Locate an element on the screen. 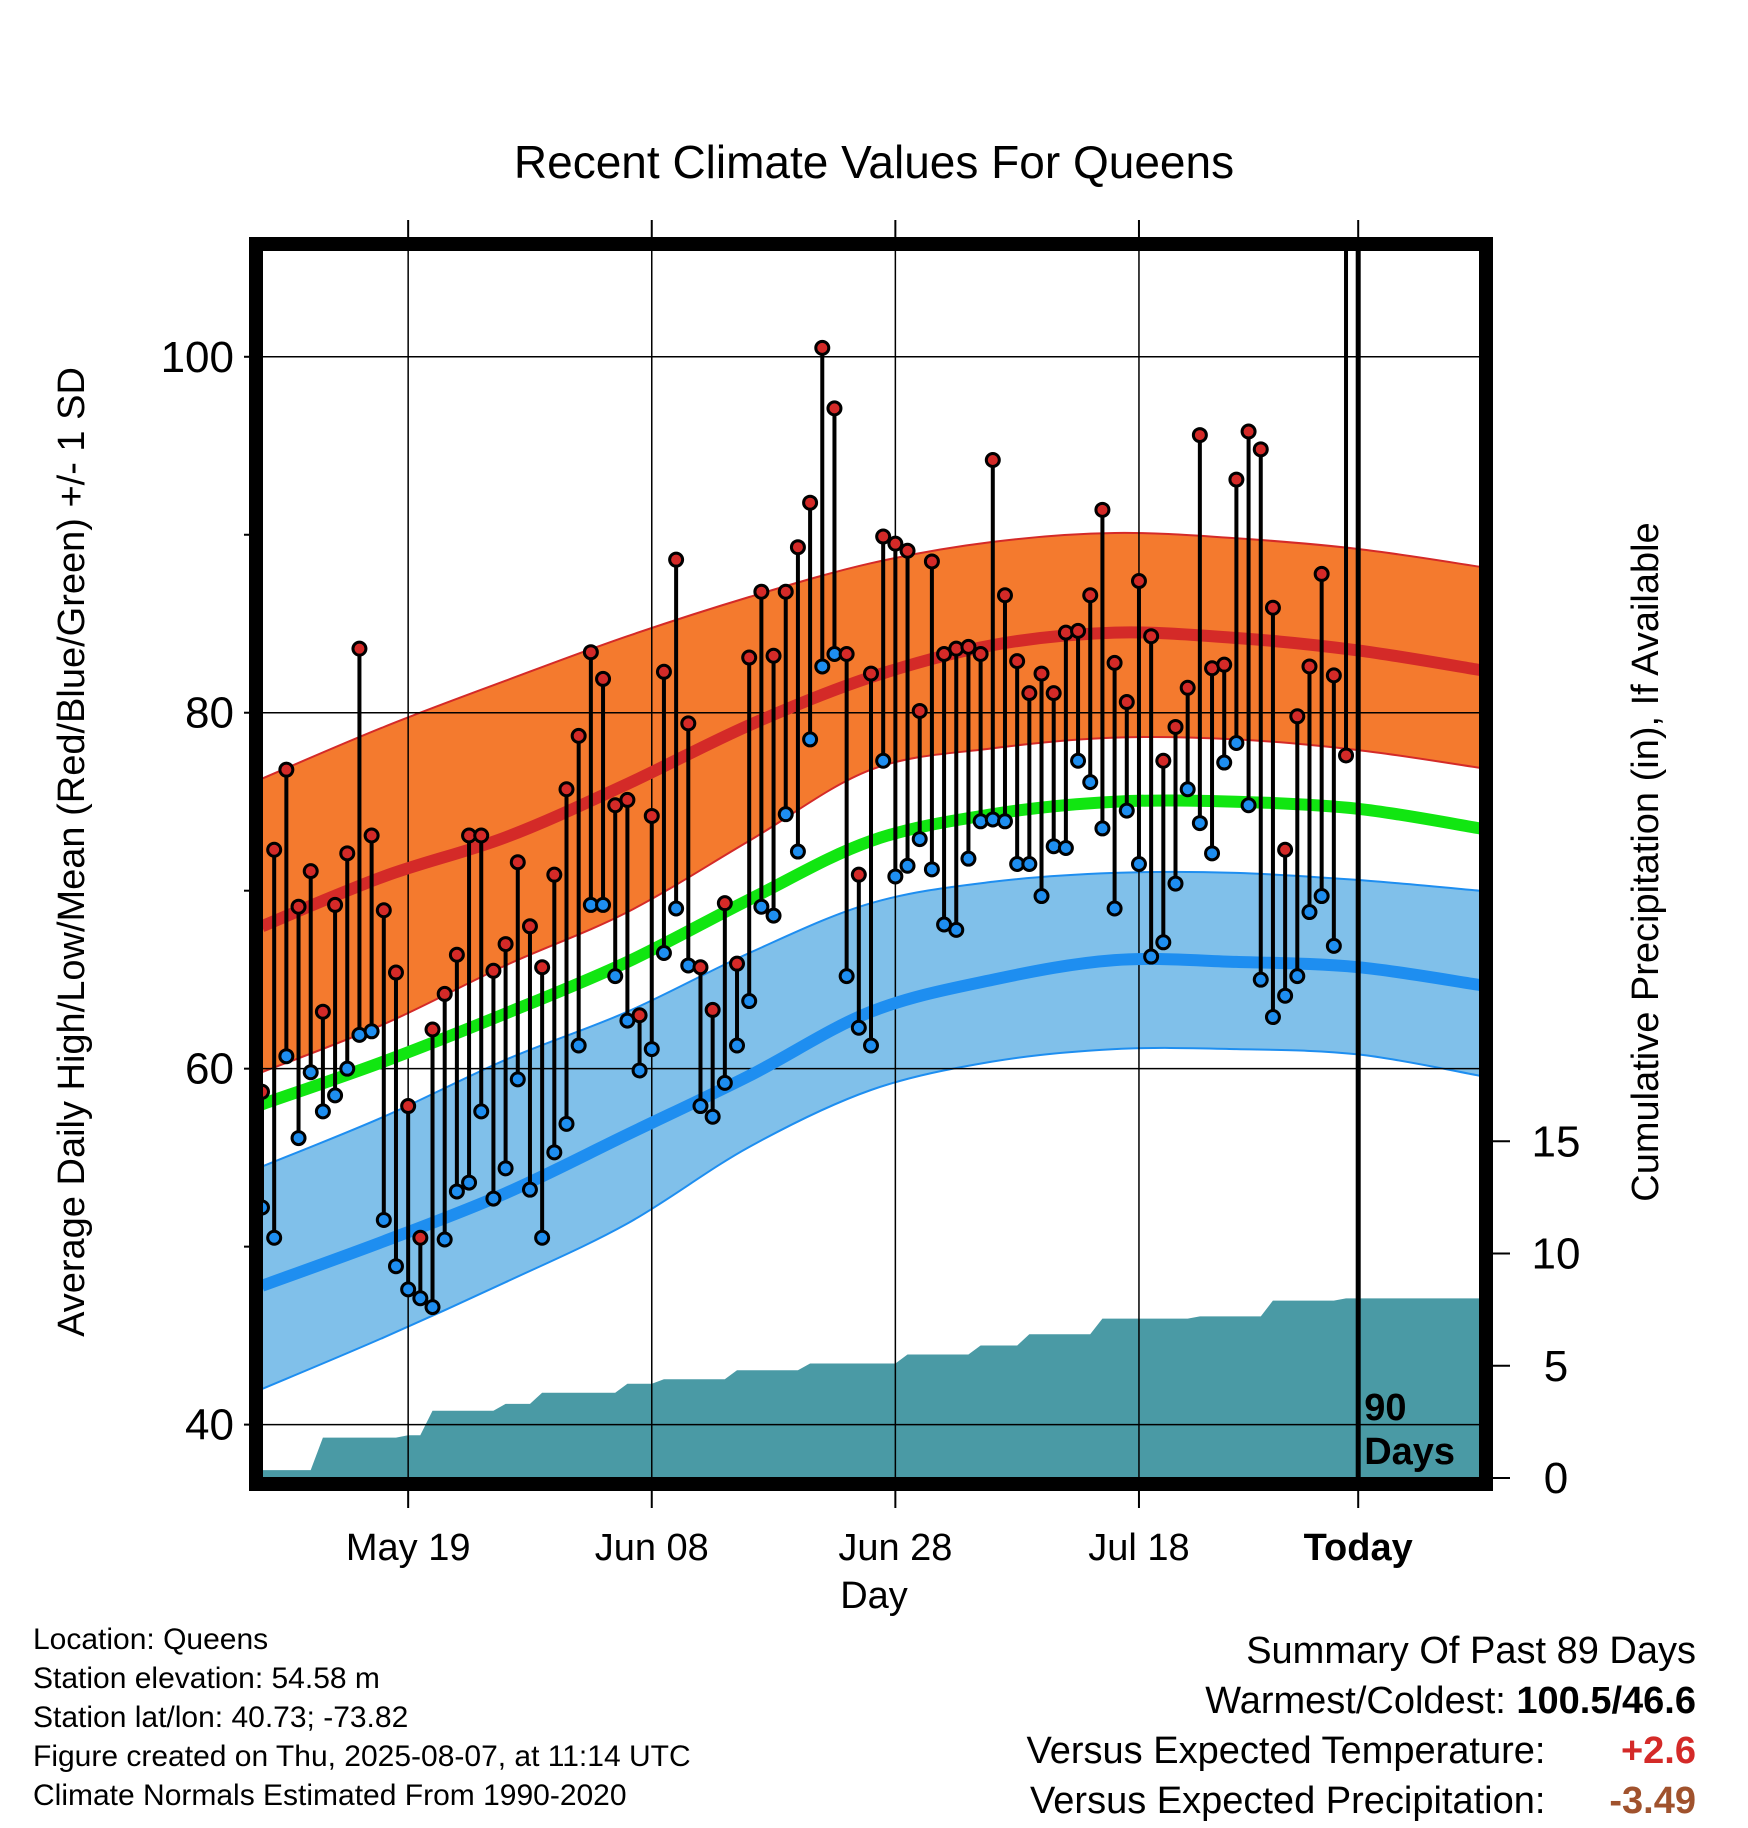 The height and width of the screenshot is (1828, 1748). y2-tick-label: 15 is located at coordinates (1556, 1141).